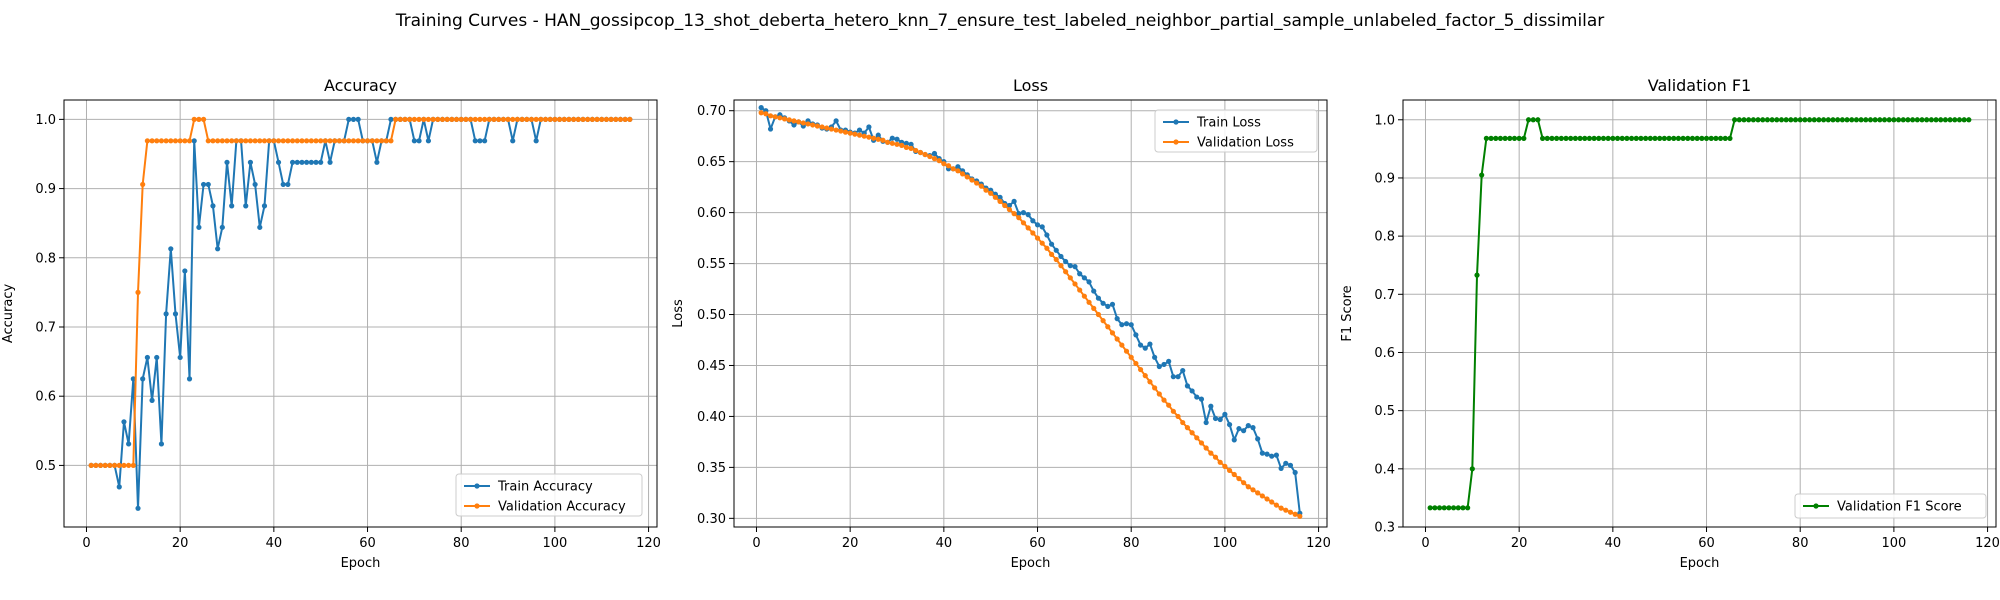 This screenshot has width=2000, height=600. Describe the element at coordinates (1384, 295) in the screenshot. I see `y-tick-label: 0.7` at that location.